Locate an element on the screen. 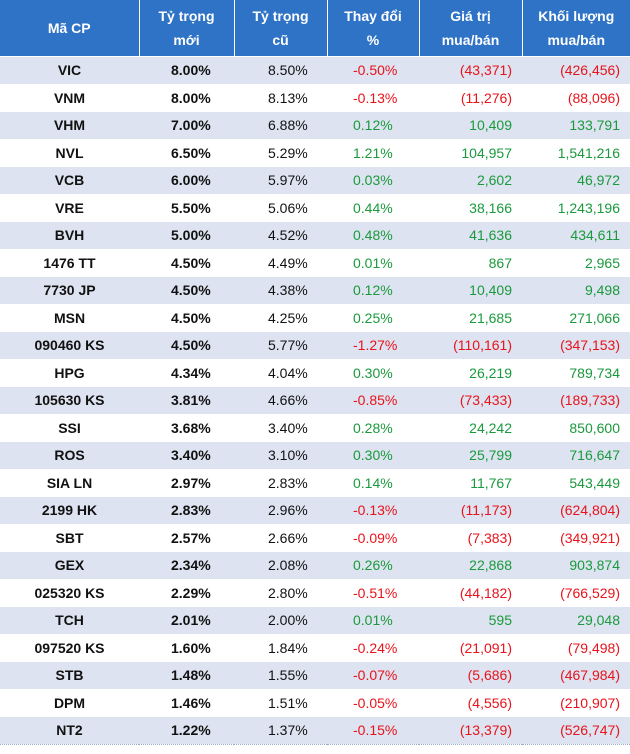  cell-code: BVH is located at coordinates (69, 235).